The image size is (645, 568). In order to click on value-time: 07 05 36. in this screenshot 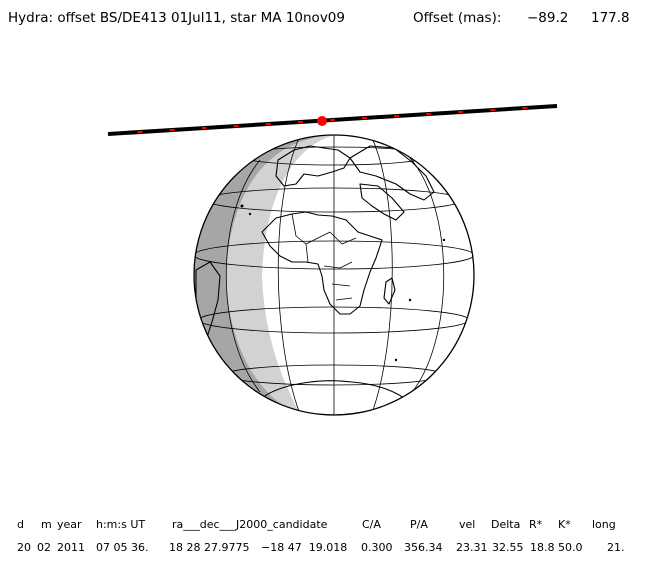, I will do `click(122, 547)`.